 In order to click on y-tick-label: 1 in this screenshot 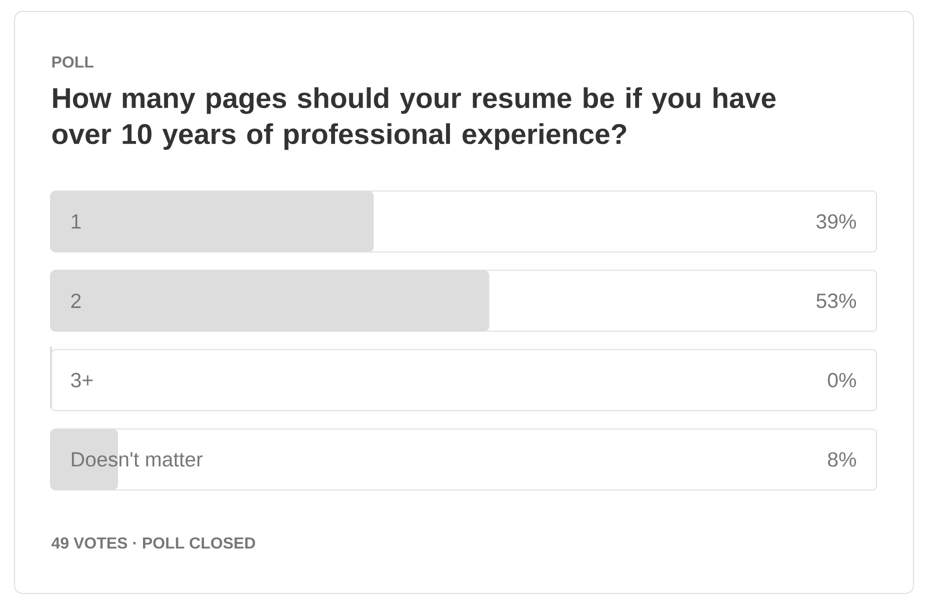, I will do `click(76, 221)`.